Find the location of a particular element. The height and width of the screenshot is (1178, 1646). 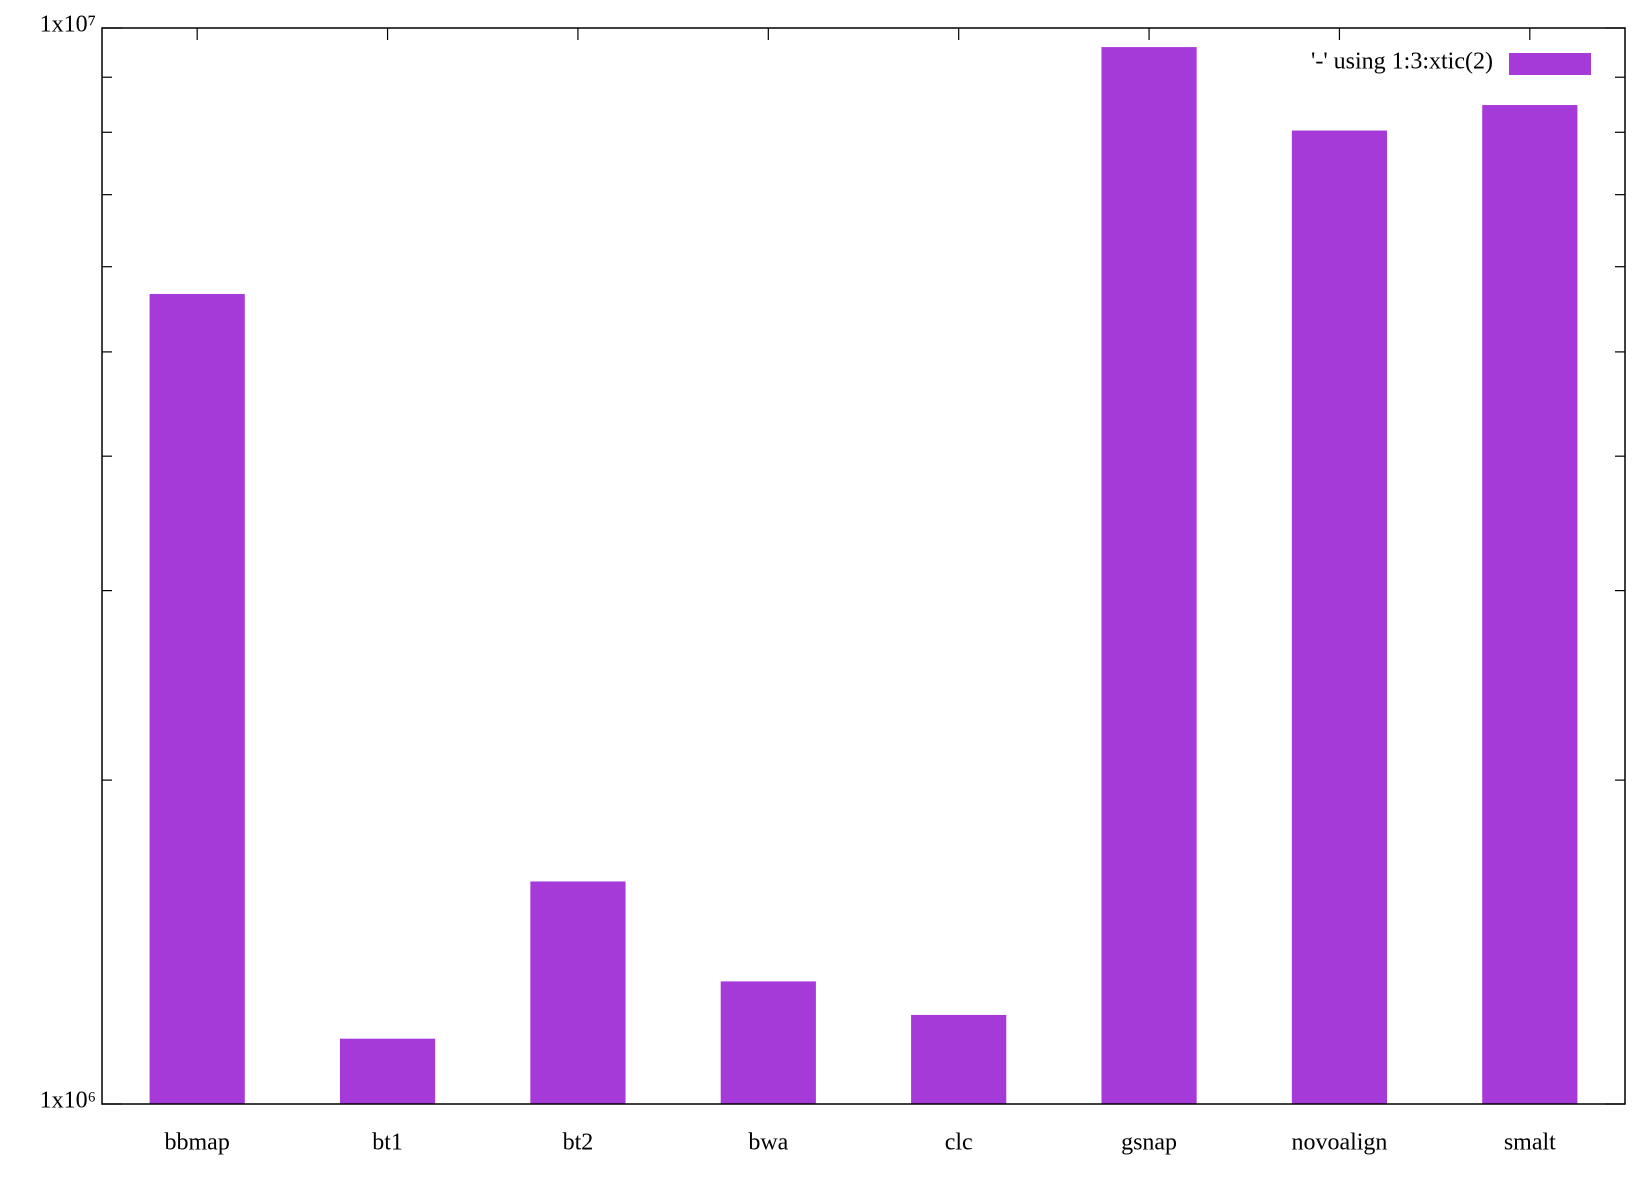

legend-label: '-' using 1:3:xtic(2) is located at coordinates (1402, 62).